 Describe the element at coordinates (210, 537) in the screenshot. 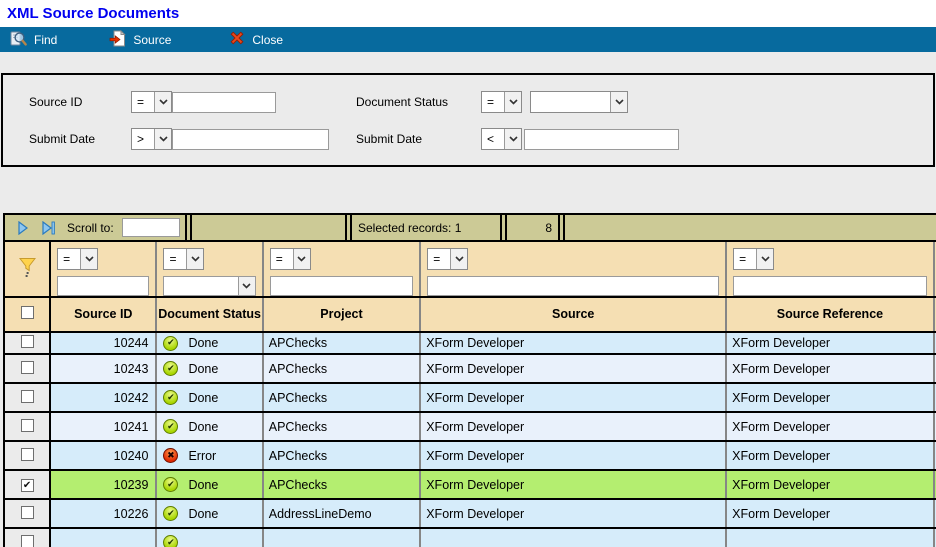

I see `document-status-cell` at that location.